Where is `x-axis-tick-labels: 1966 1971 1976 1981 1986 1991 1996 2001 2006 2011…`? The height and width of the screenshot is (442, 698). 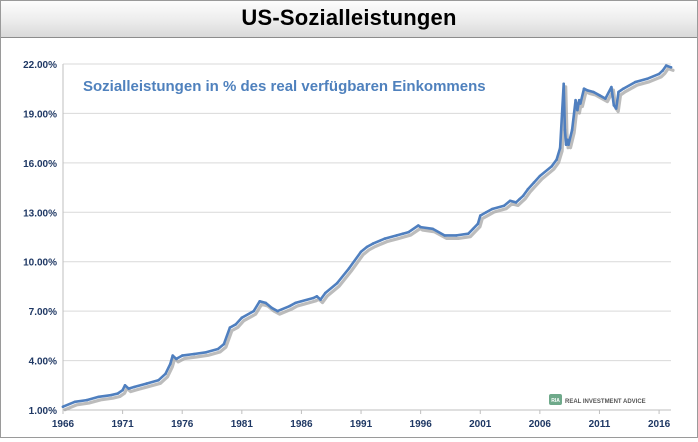
x-axis-tick-labels: 1966 1971 1976 1981 1986 1991 1996 2001 2006 2011… is located at coordinates (361, 424).